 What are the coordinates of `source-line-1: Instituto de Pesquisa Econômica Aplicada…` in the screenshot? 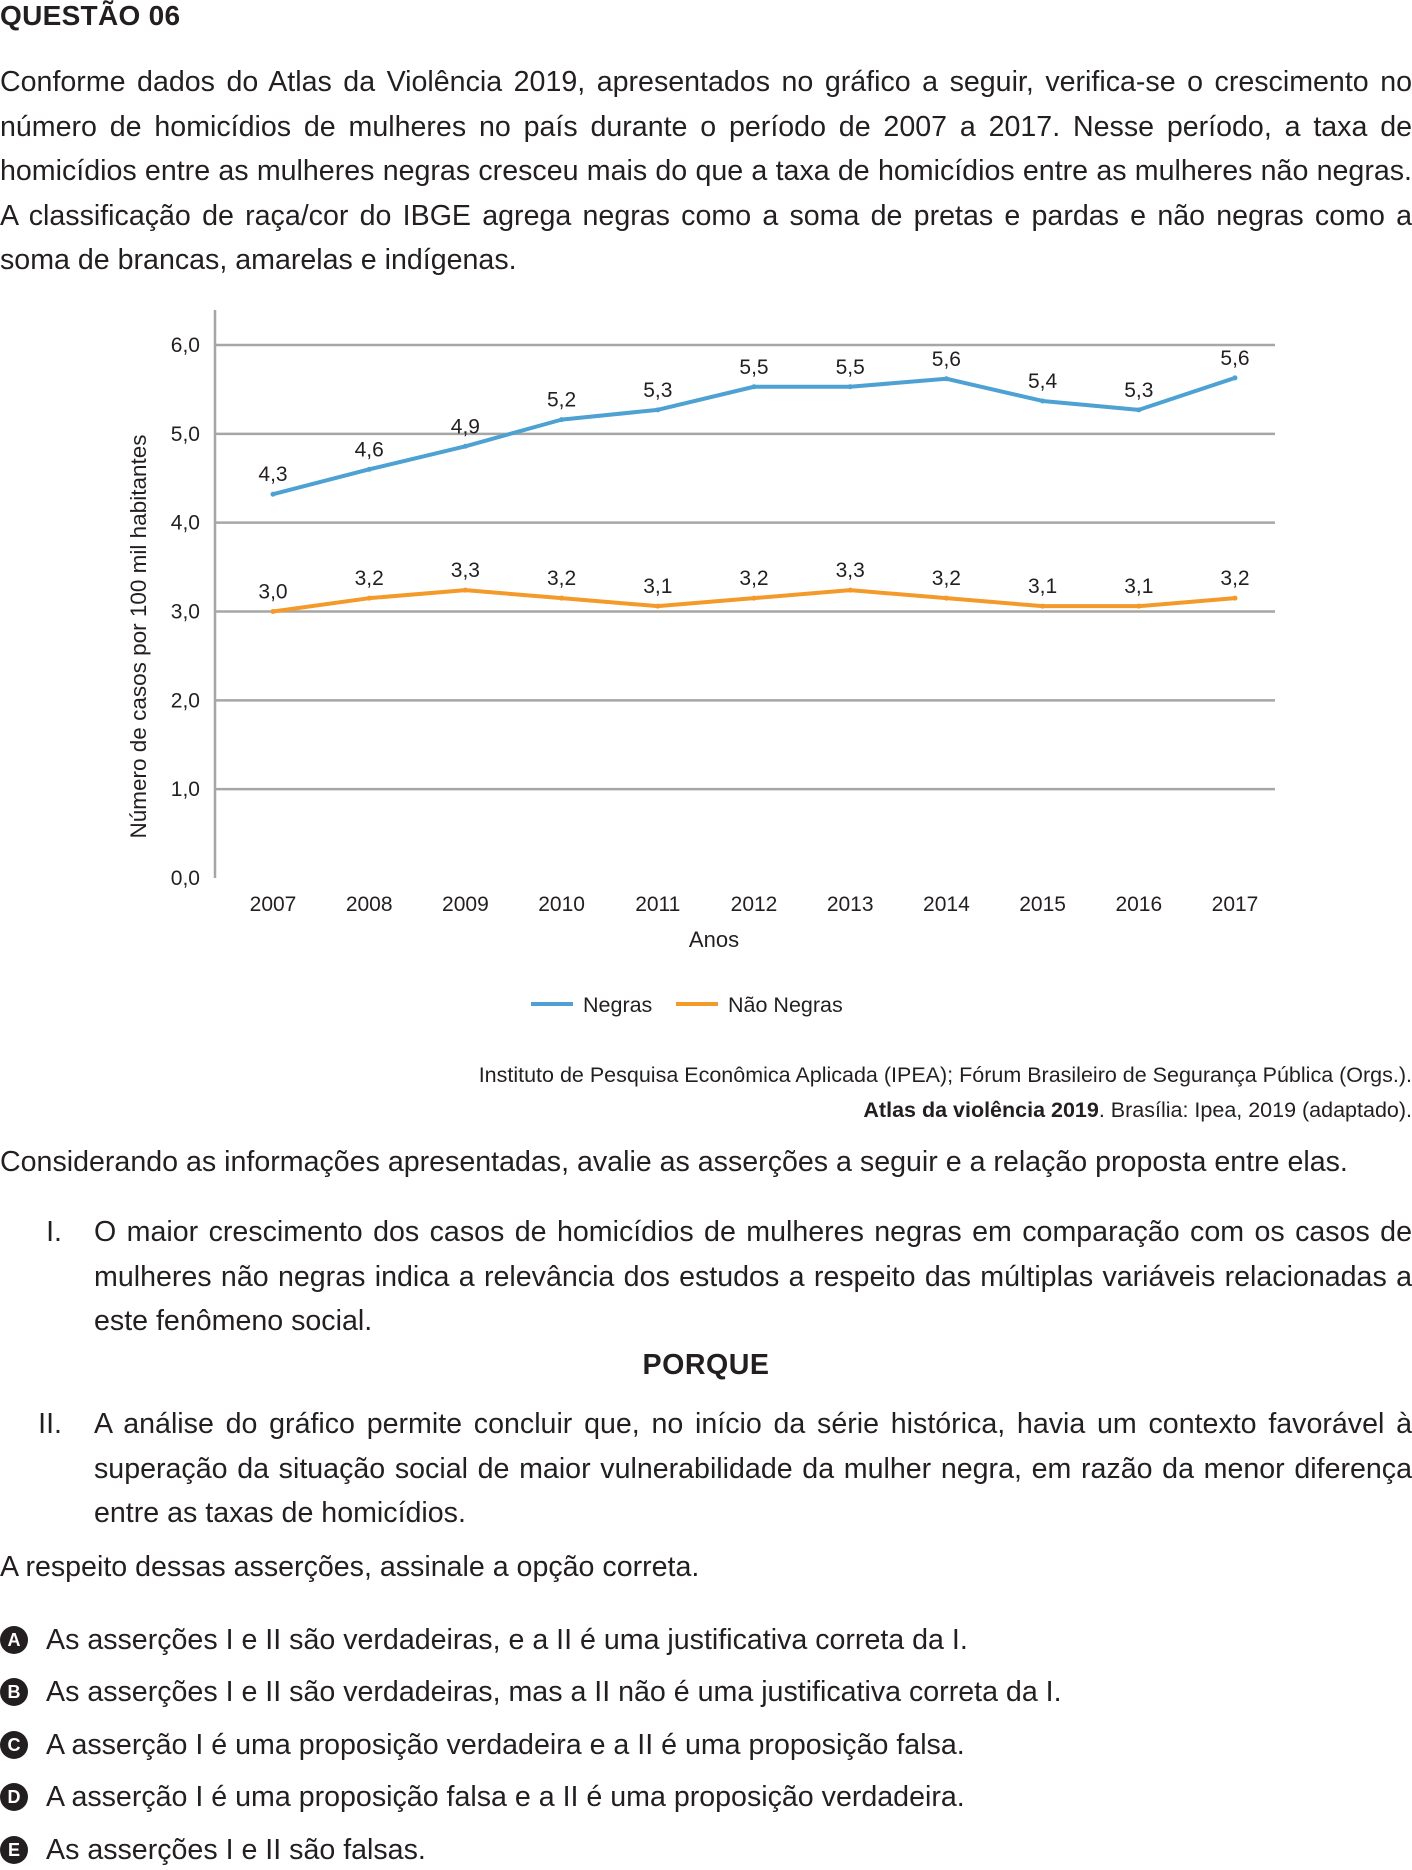 It's located at (945, 1075).